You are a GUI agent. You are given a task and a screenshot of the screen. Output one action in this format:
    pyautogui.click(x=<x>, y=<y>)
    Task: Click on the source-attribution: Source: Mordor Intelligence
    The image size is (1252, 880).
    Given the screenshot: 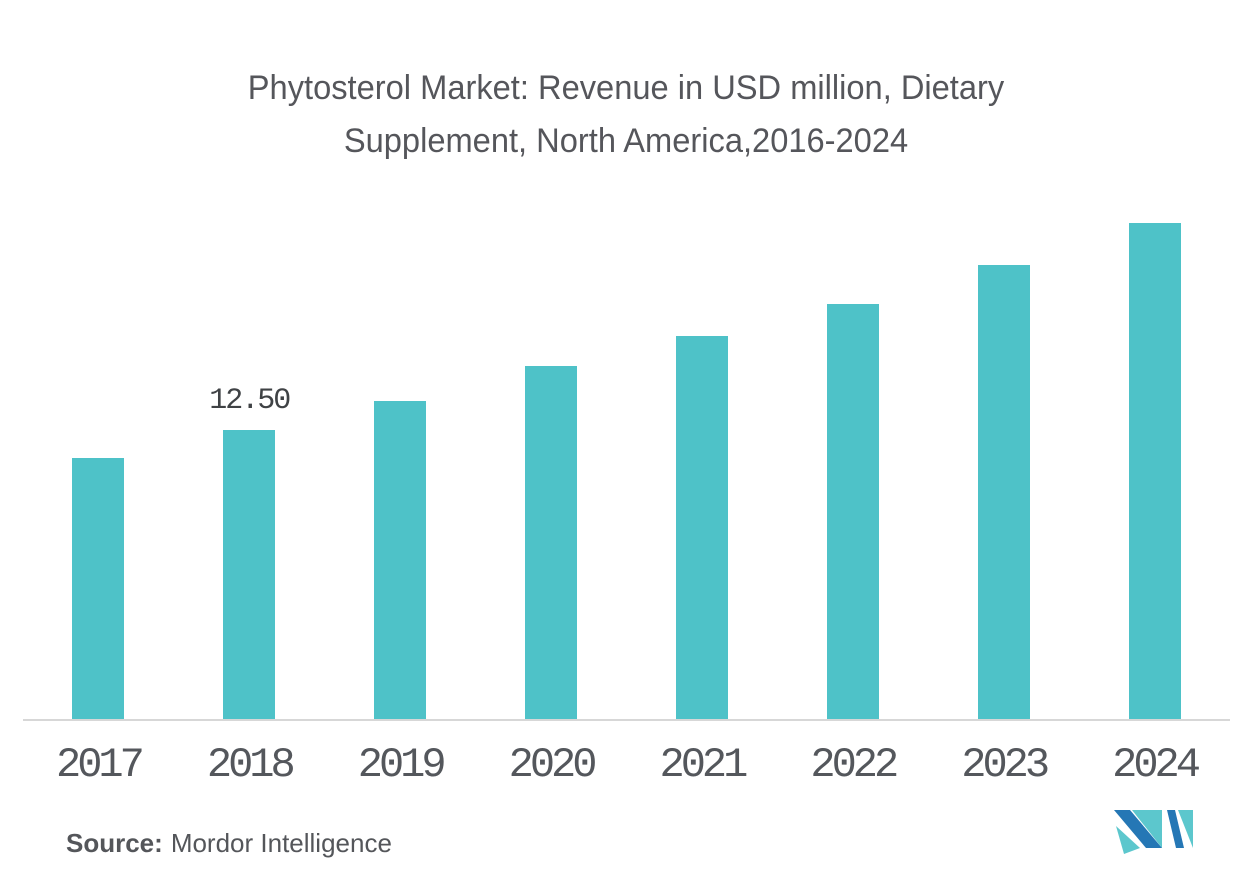 What is the action you would take?
    pyautogui.click(x=229, y=843)
    